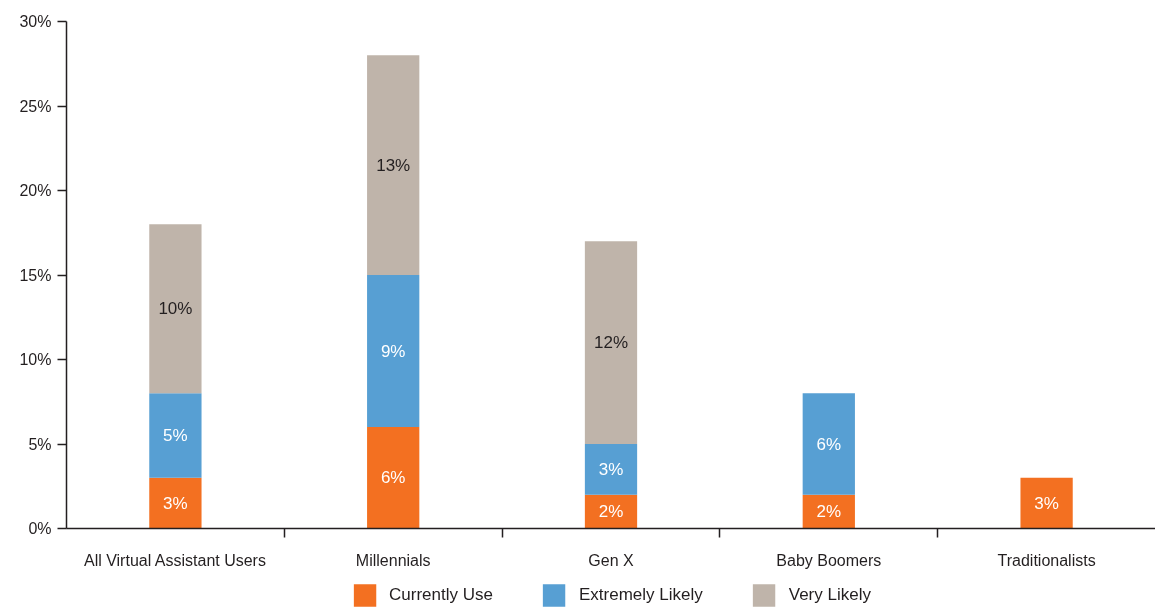 This screenshot has width=1155, height=608. What do you see at coordinates (35, 359) in the screenshot?
I see `y-tick-label: 10%` at bounding box center [35, 359].